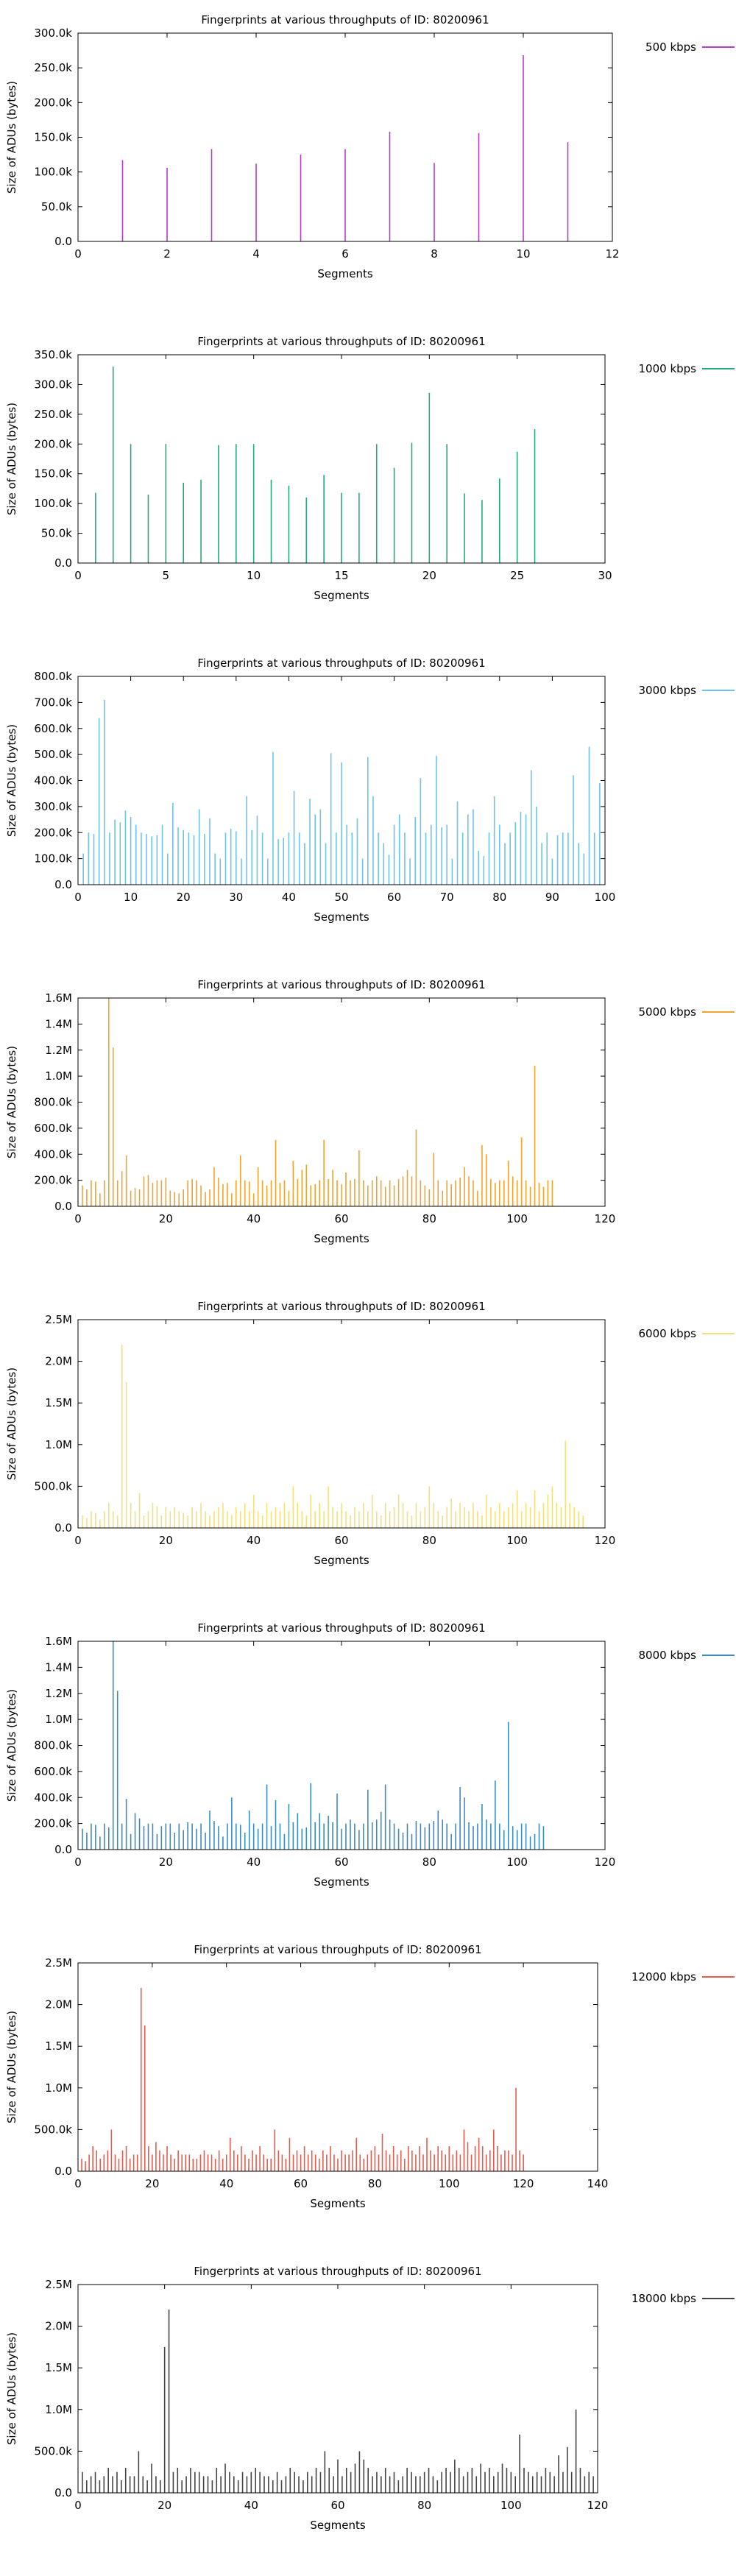  I want to click on legend-label: 500 kbps, so click(670, 47).